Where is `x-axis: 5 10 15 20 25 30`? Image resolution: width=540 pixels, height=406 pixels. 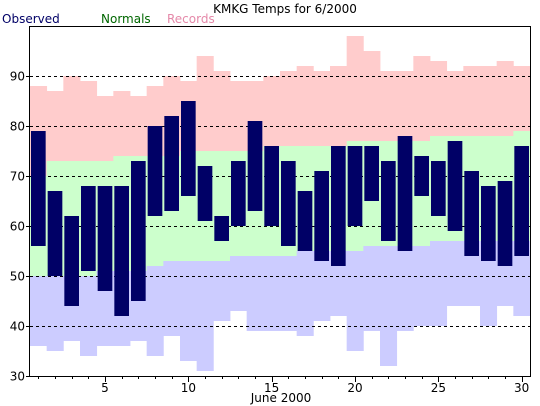
x-axis: 5 10 15 20 25 30 is located at coordinates (283, 385).